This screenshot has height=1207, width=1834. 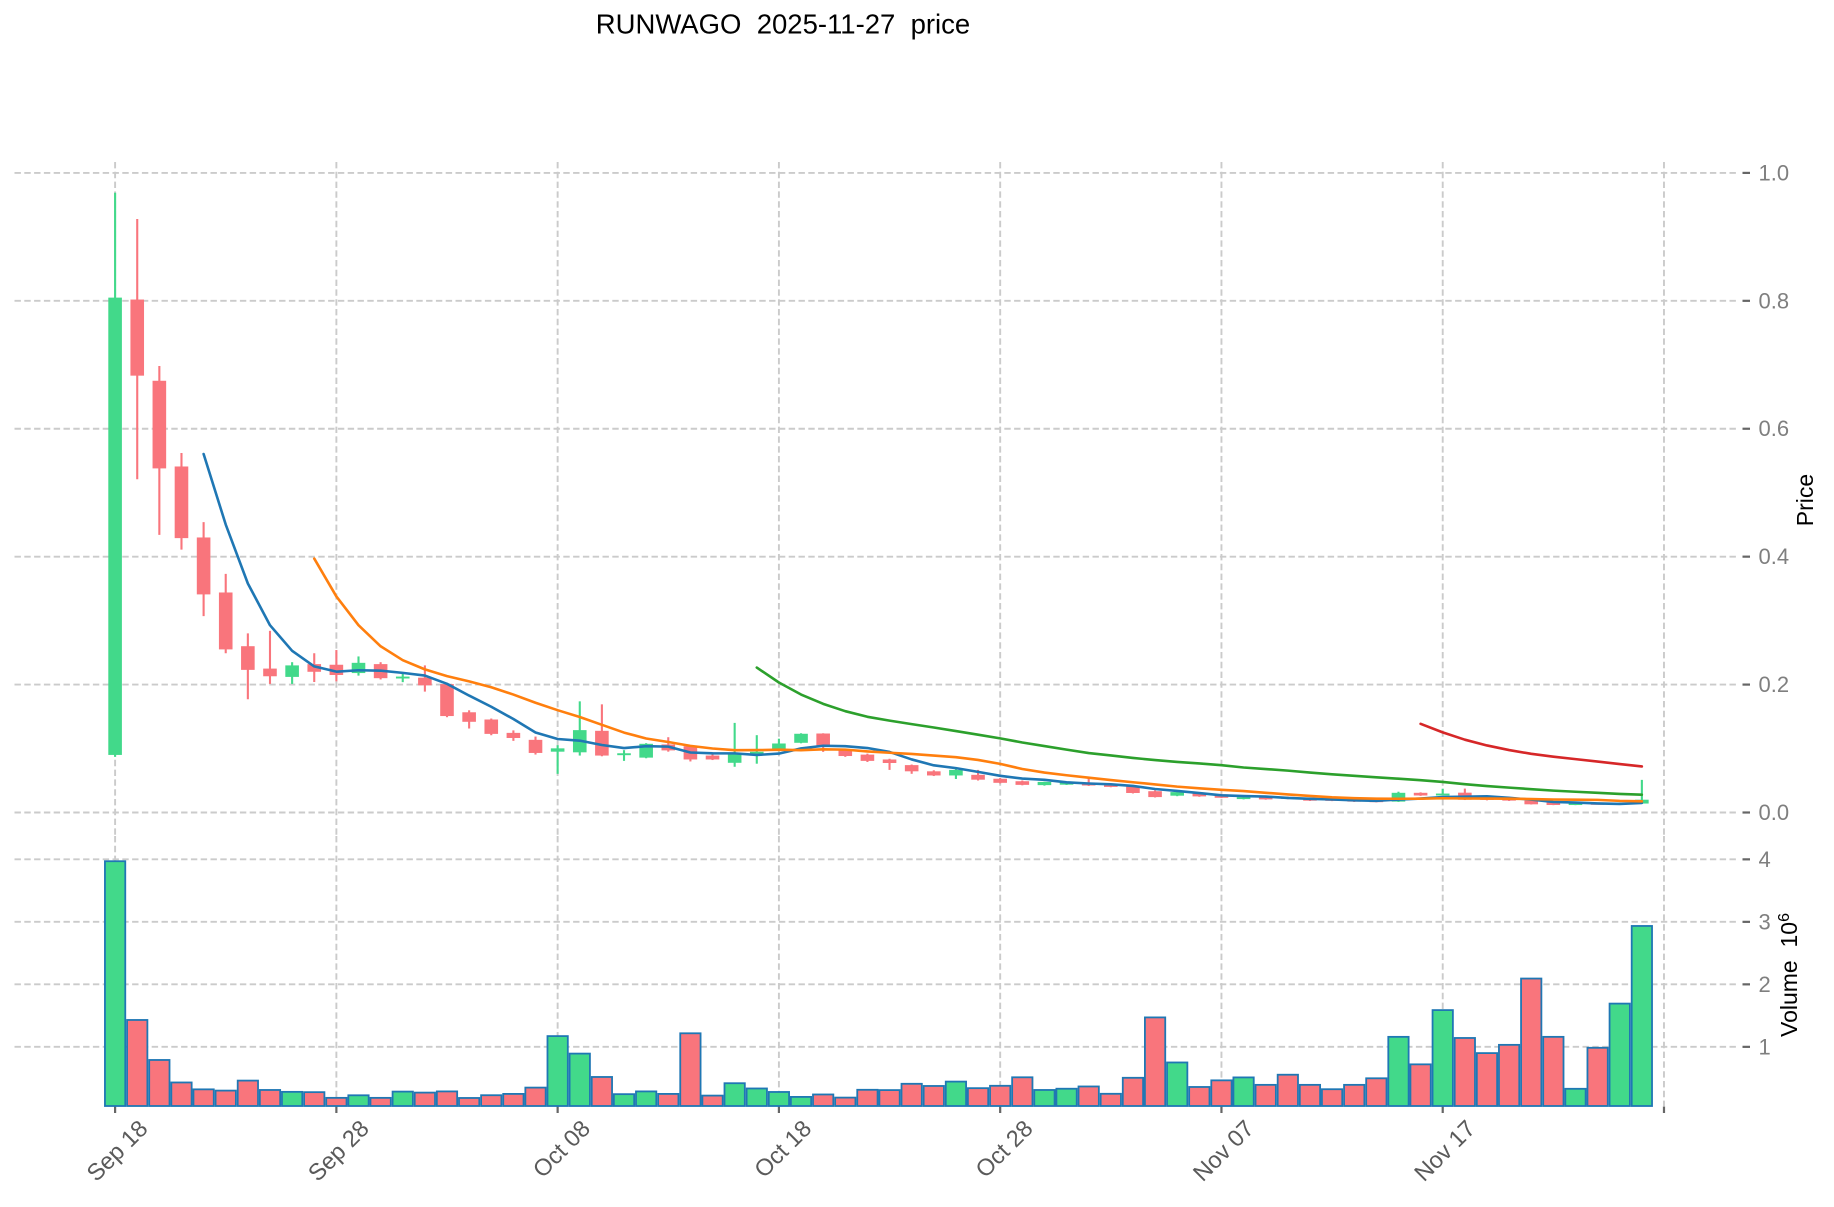 What do you see at coordinates (1805, 500) in the screenshot?
I see `svg-text: Price` at bounding box center [1805, 500].